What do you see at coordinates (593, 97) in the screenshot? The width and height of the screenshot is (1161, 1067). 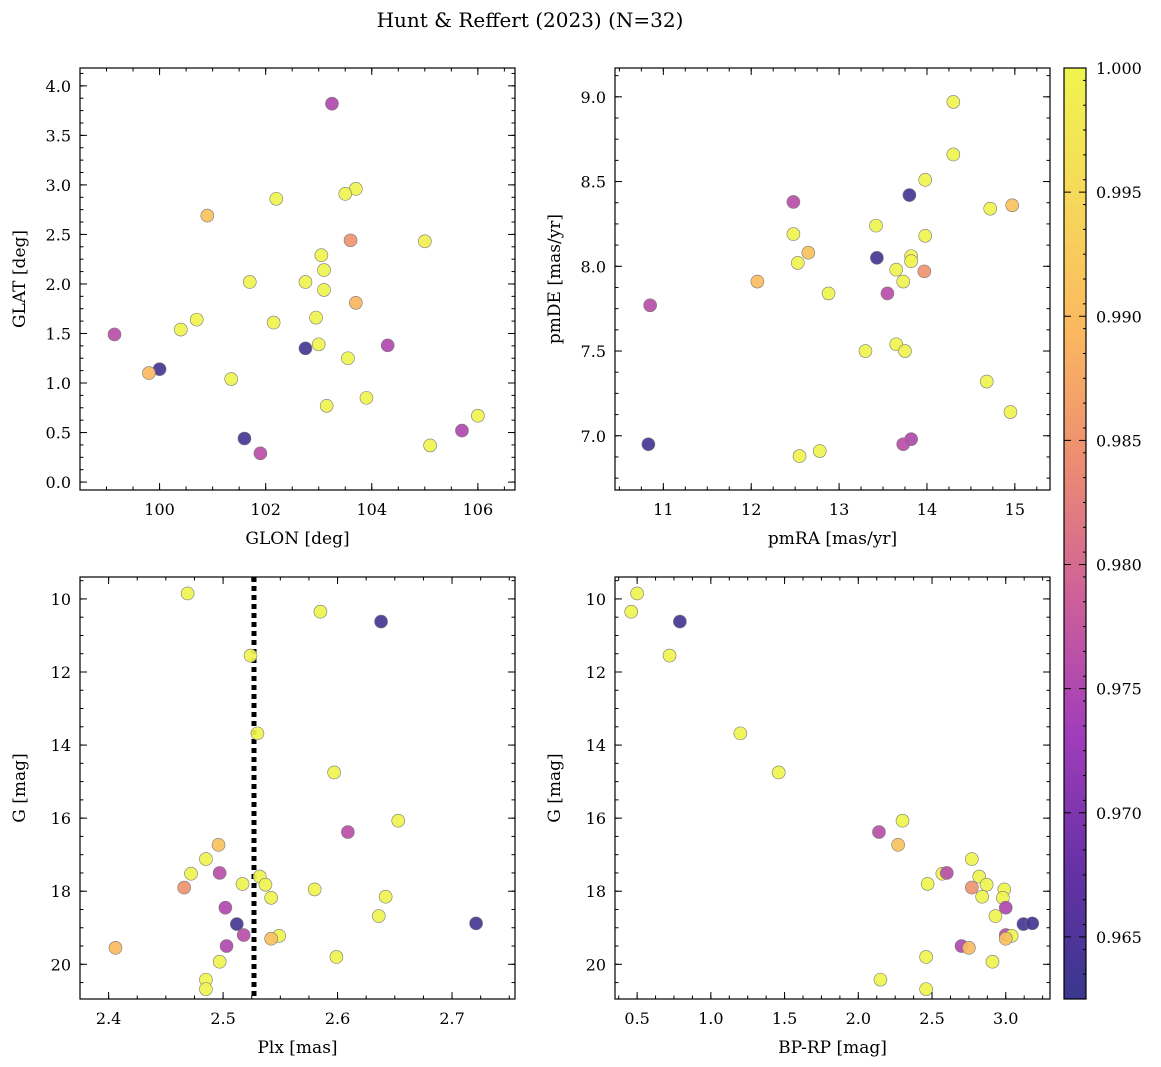 I see `y-tick-label: 9.0` at bounding box center [593, 97].